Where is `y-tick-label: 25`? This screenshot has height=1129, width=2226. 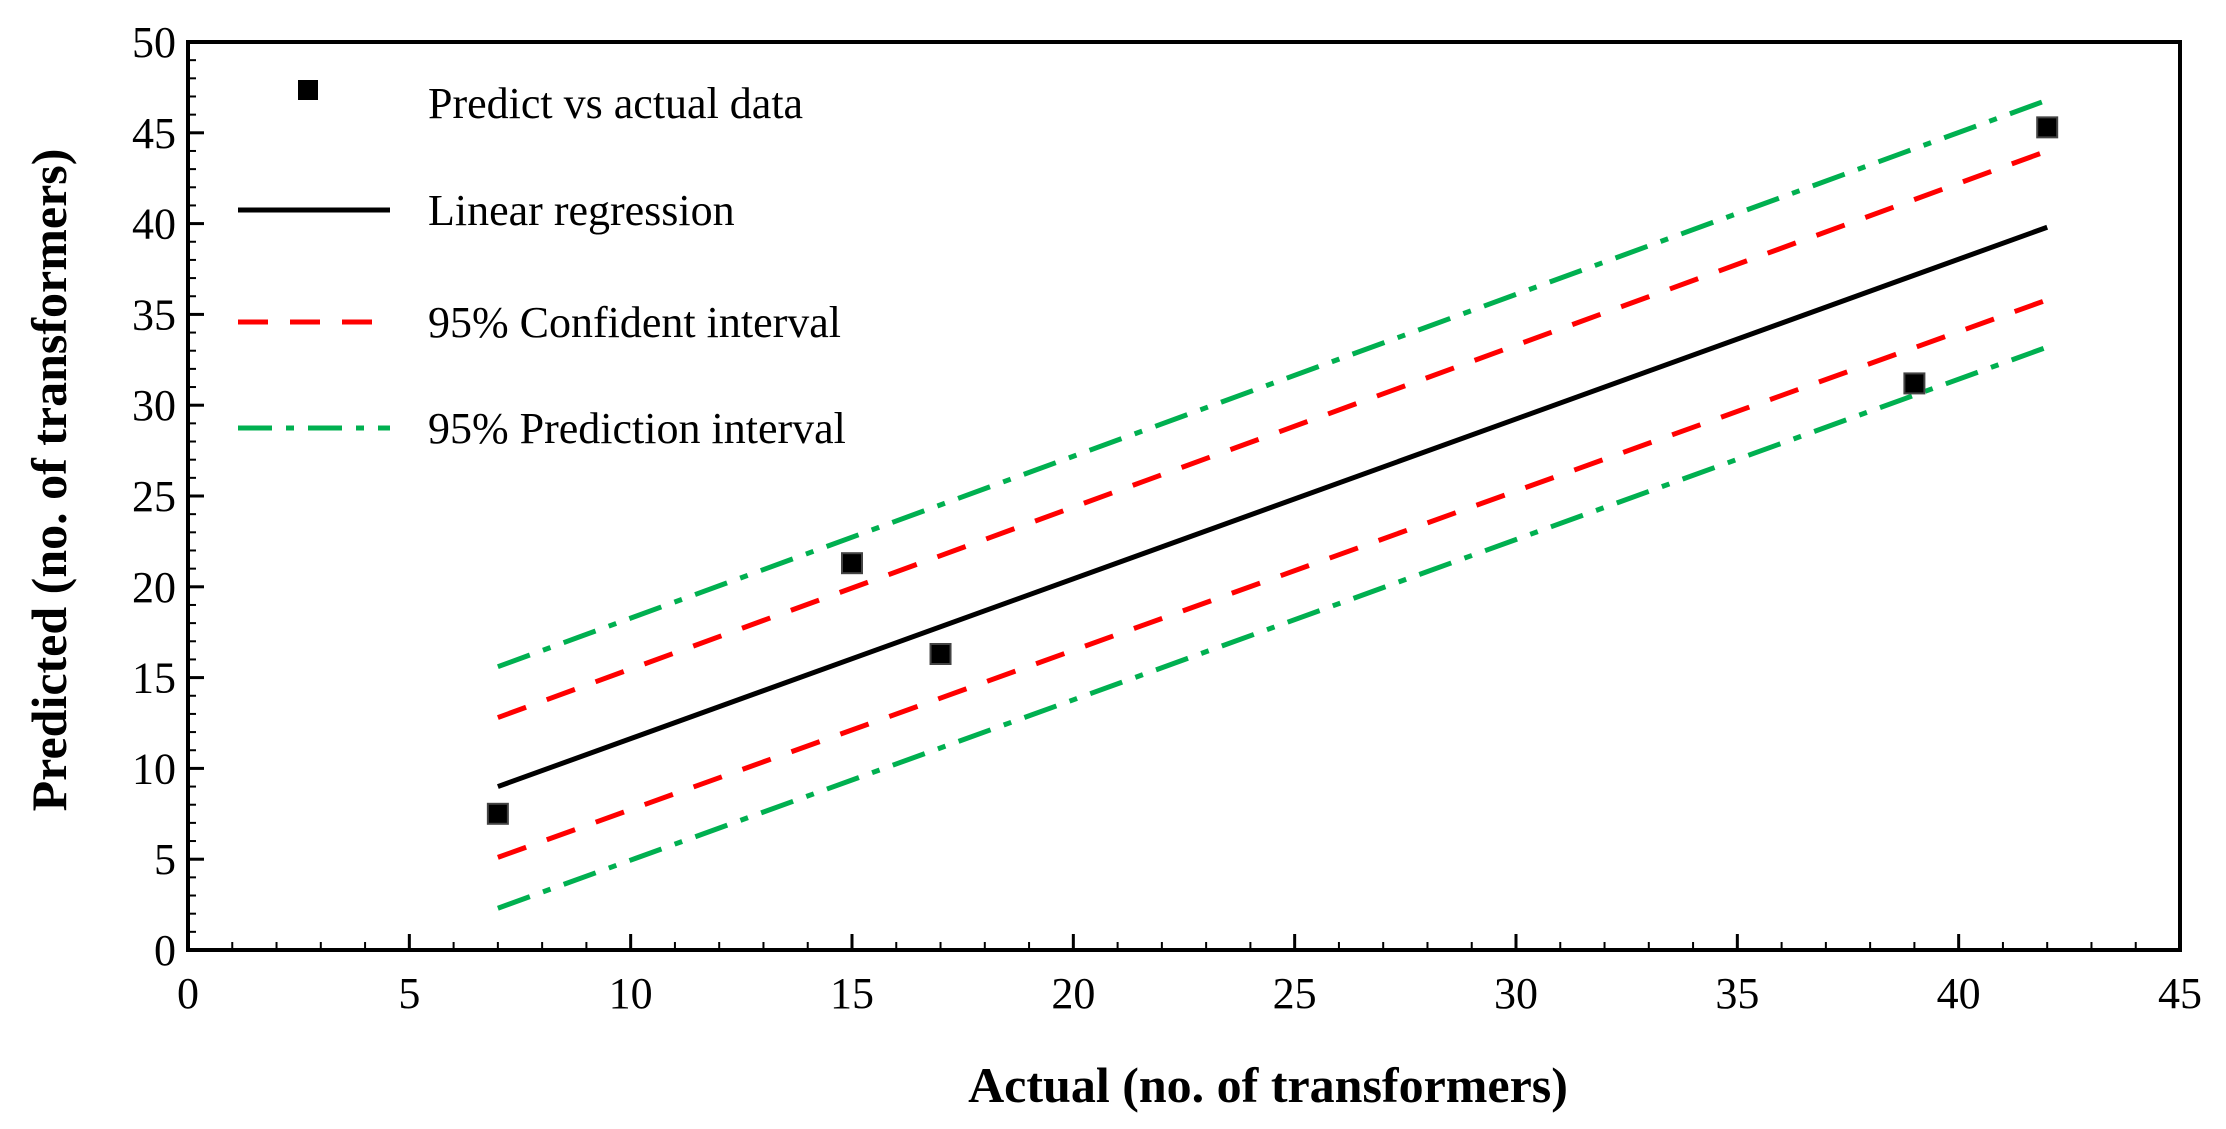
y-tick-label: 25 is located at coordinates (154, 496).